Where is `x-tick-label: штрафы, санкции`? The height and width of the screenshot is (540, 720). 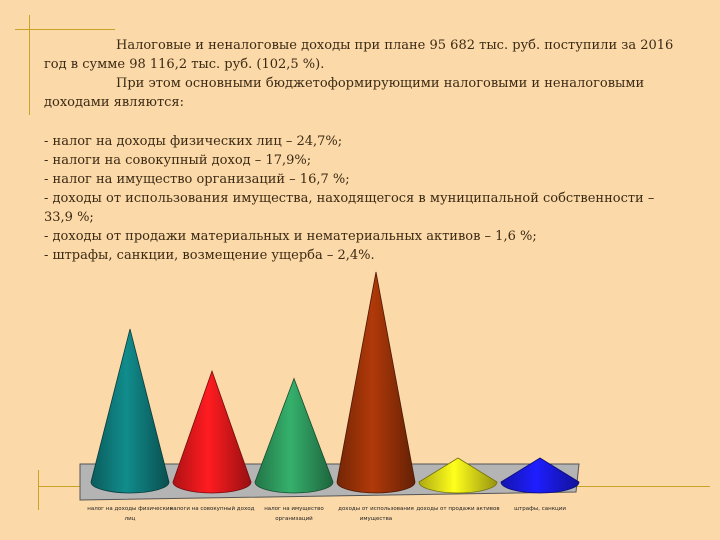 x-tick-label: штрафы, санкции is located at coordinates (540, 509).